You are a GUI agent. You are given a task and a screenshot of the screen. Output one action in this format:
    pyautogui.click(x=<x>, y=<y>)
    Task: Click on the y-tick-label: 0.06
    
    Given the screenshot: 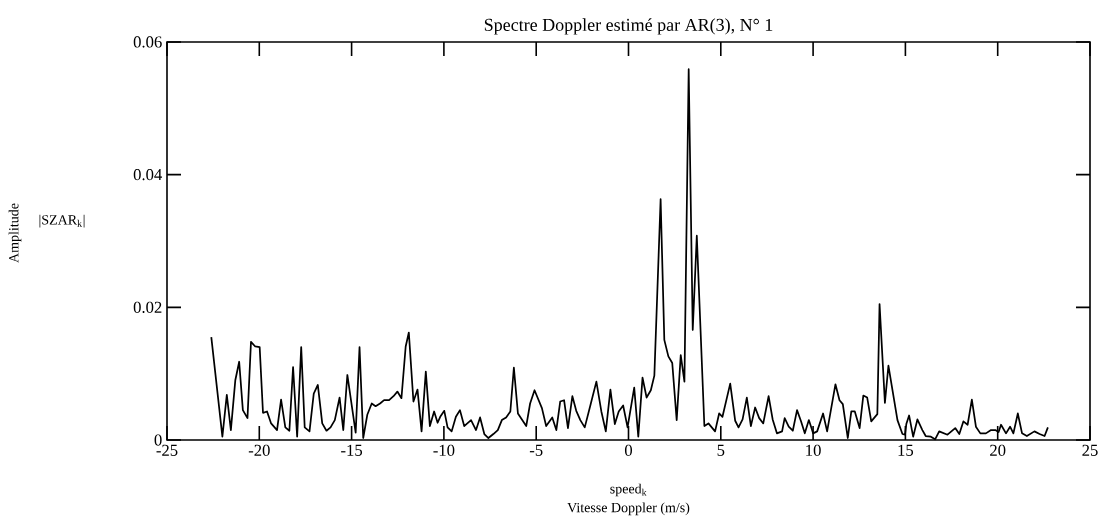 What is the action you would take?
    pyautogui.click(x=147, y=42)
    